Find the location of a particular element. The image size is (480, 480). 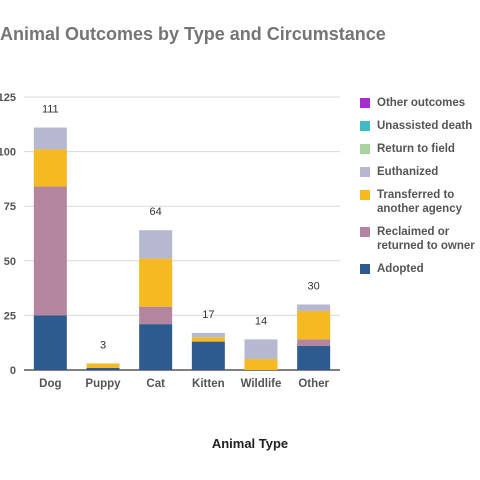

x-tick-label: Cat is located at coordinates (155, 384).